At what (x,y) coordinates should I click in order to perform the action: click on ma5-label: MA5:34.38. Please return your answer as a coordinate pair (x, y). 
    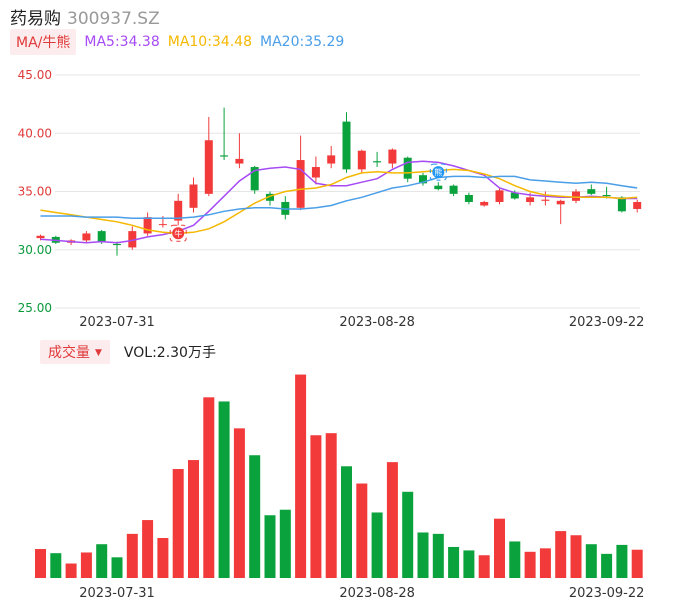
    Looking at the image, I should click on (122, 42).